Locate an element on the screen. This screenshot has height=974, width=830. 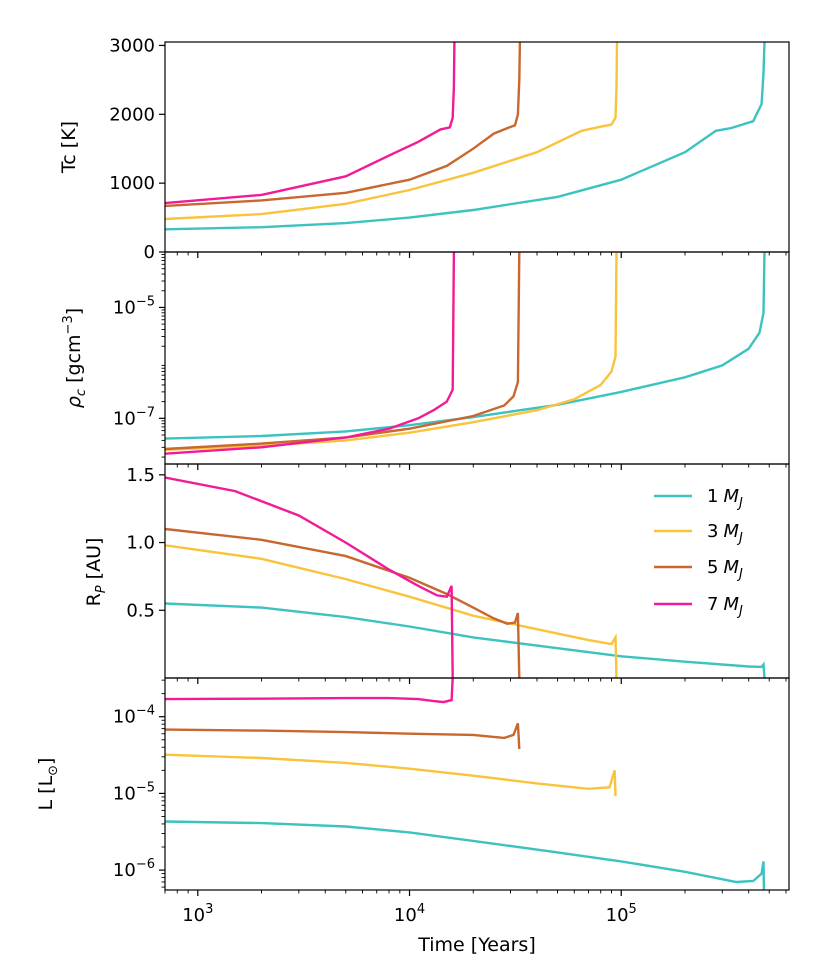
y-tick-label: 1.0 is located at coordinates (140, 543).